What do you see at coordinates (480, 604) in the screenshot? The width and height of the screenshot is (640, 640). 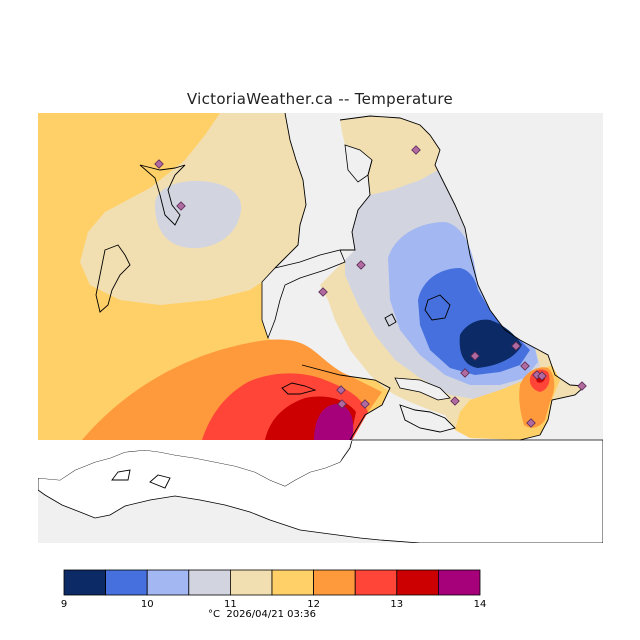 I see `legend-tick-label: 14` at bounding box center [480, 604].